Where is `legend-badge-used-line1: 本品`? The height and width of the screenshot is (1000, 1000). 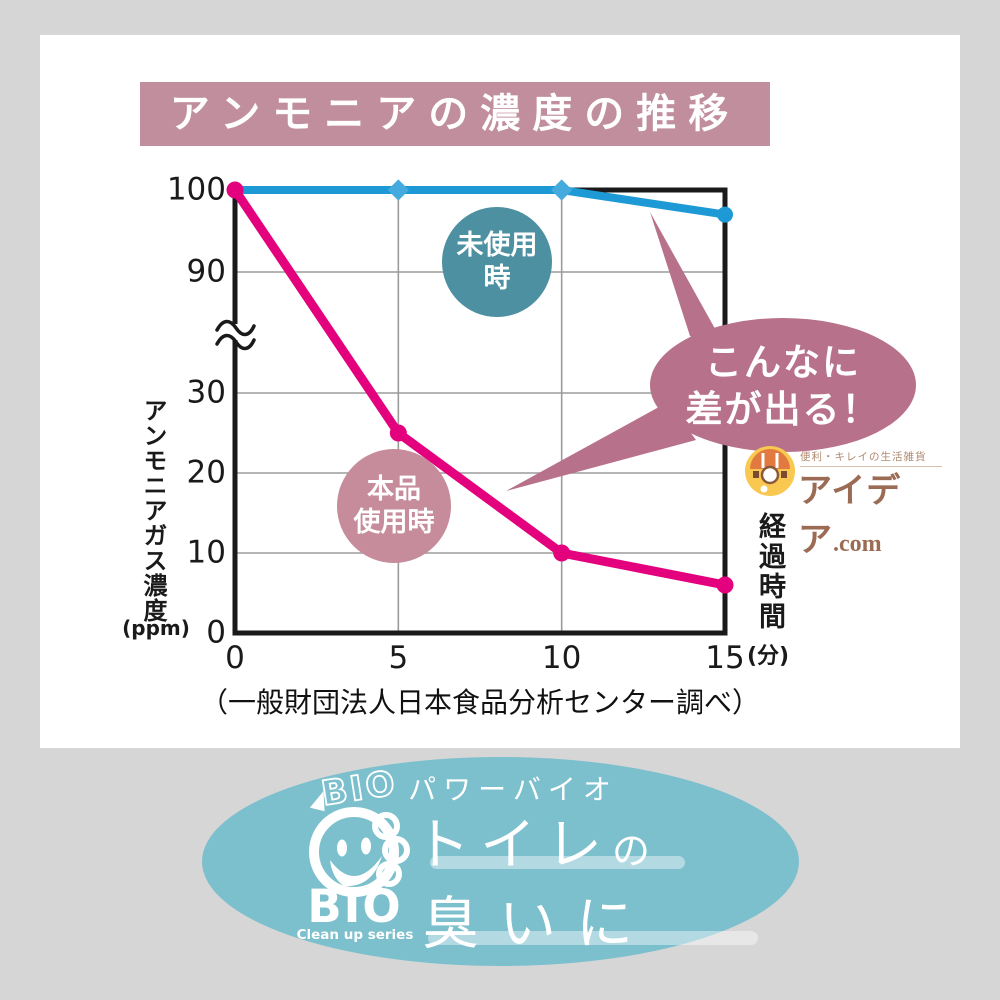 legend-badge-used-line1: 本品 is located at coordinates (394, 489).